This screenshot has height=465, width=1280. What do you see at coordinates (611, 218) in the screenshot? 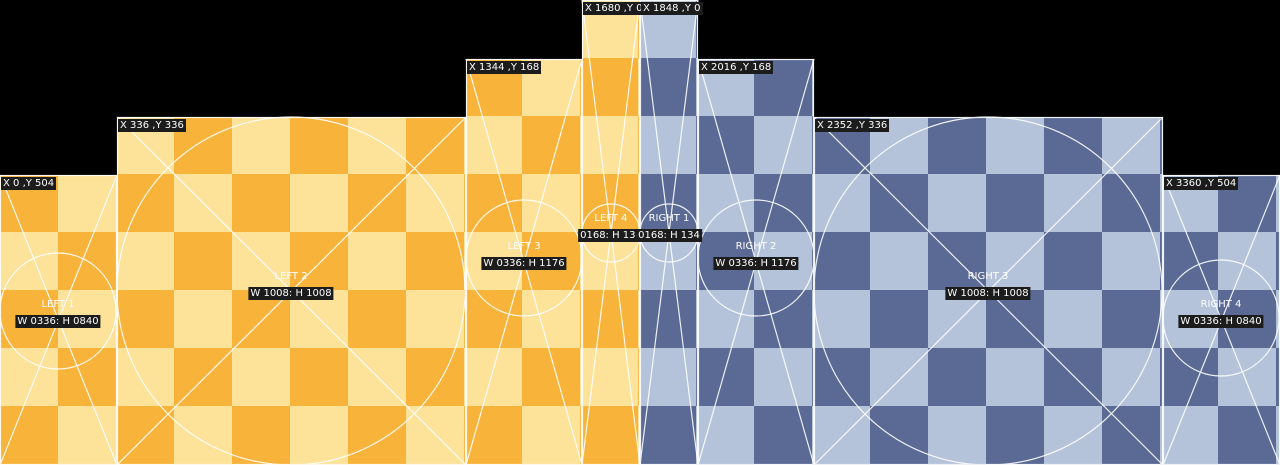
I see `left-4-title: LEFT 4` at bounding box center [611, 218].